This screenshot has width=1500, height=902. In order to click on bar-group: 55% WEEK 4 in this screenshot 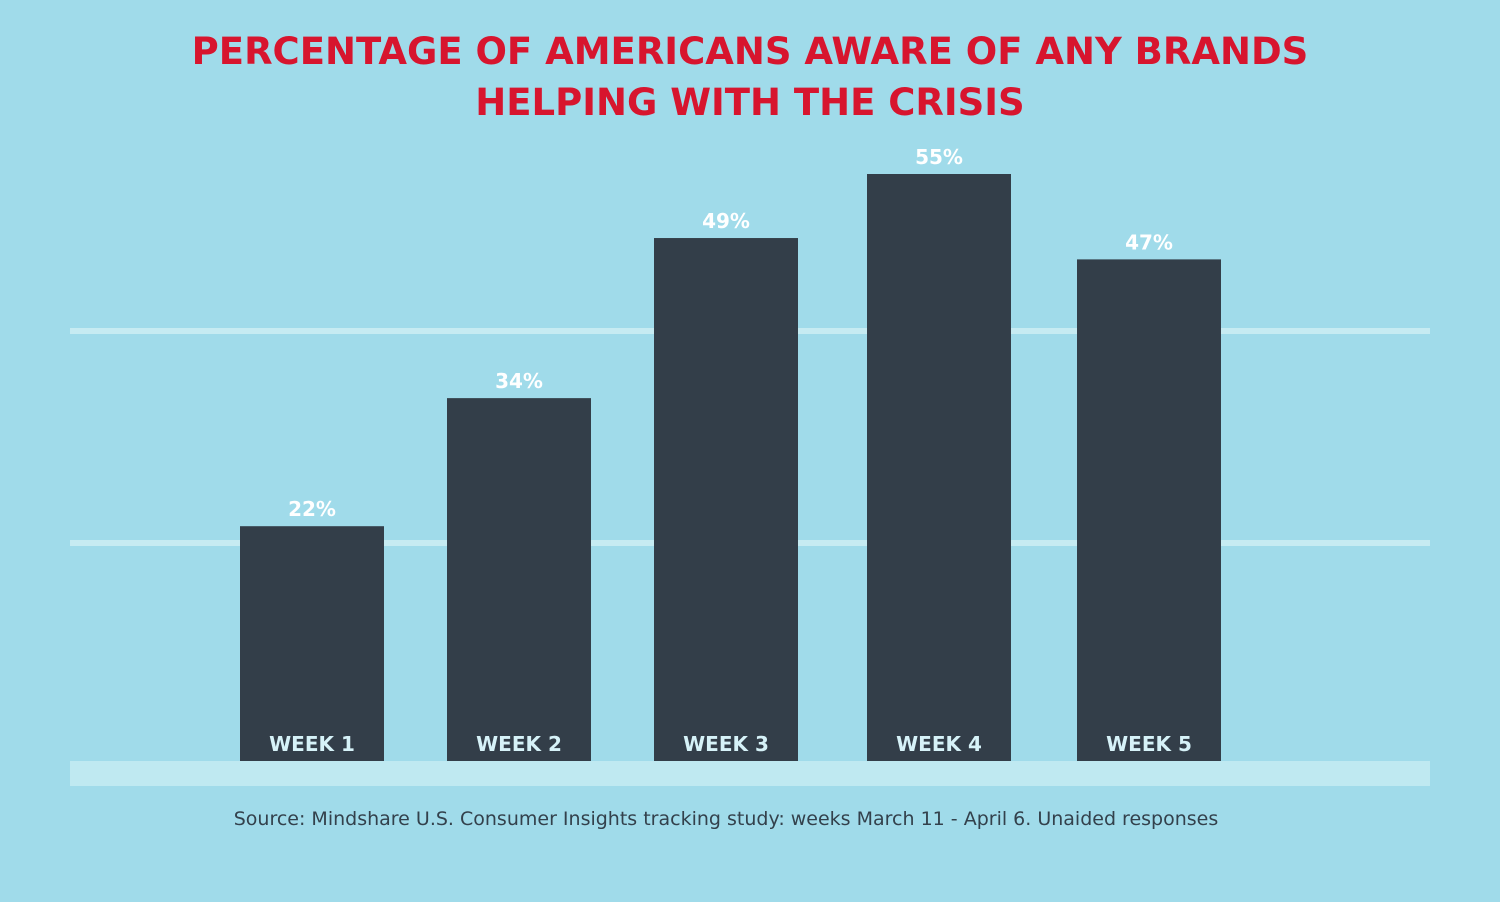, I will do `click(939, 453)`.